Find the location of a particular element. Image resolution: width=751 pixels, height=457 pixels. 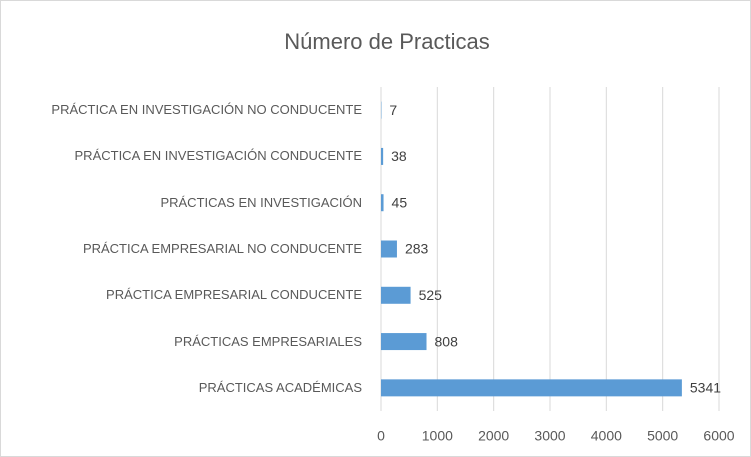

x-tick-label: 3000 is located at coordinates (549, 436).